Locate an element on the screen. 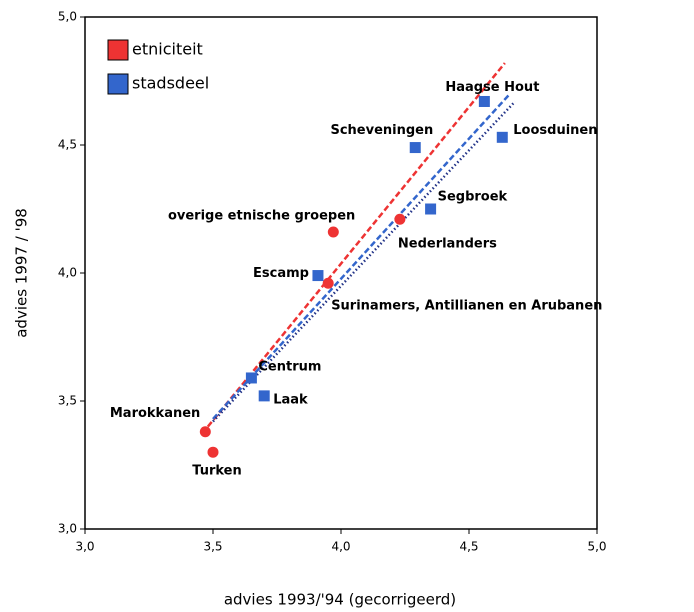 This screenshot has width=694, height=612. point-label: Nederlanders is located at coordinates (447, 244).